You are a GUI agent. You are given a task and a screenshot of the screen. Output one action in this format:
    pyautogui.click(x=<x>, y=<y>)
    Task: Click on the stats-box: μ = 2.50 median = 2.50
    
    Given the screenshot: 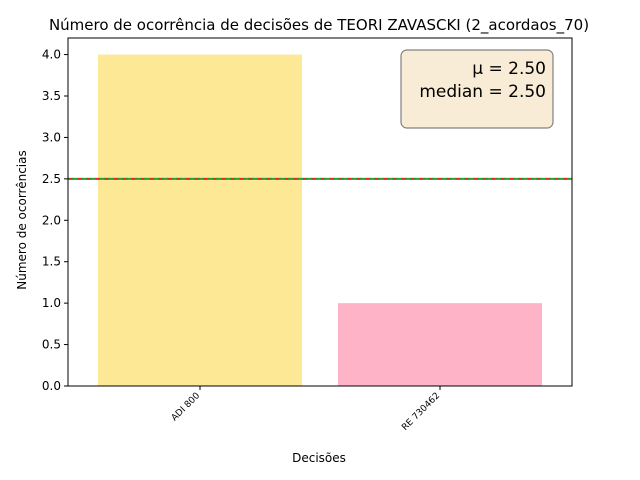 What is the action you would take?
    pyautogui.click(x=477, y=89)
    